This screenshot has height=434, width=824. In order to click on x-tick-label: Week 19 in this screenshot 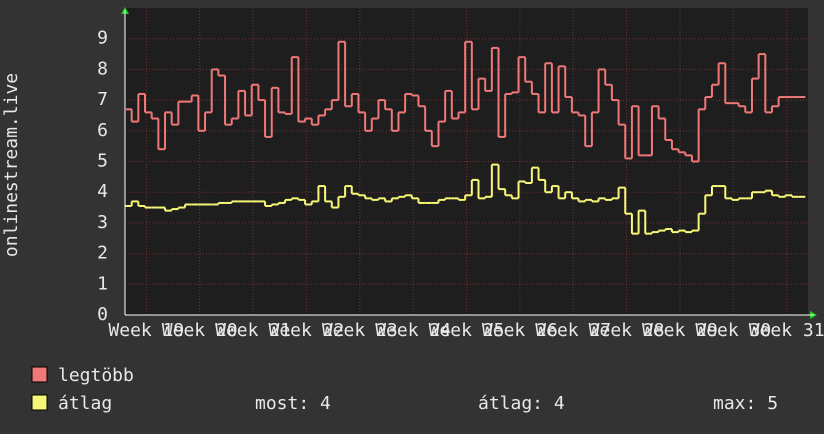, I will do `click(146, 330)`.